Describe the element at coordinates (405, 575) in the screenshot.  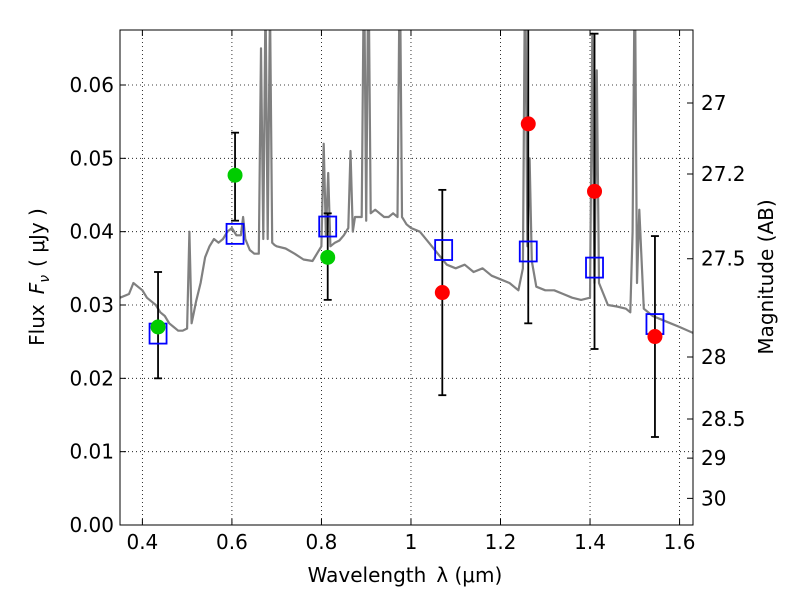
I see `x-axis-title: Wavelength λ (μm)` at that location.